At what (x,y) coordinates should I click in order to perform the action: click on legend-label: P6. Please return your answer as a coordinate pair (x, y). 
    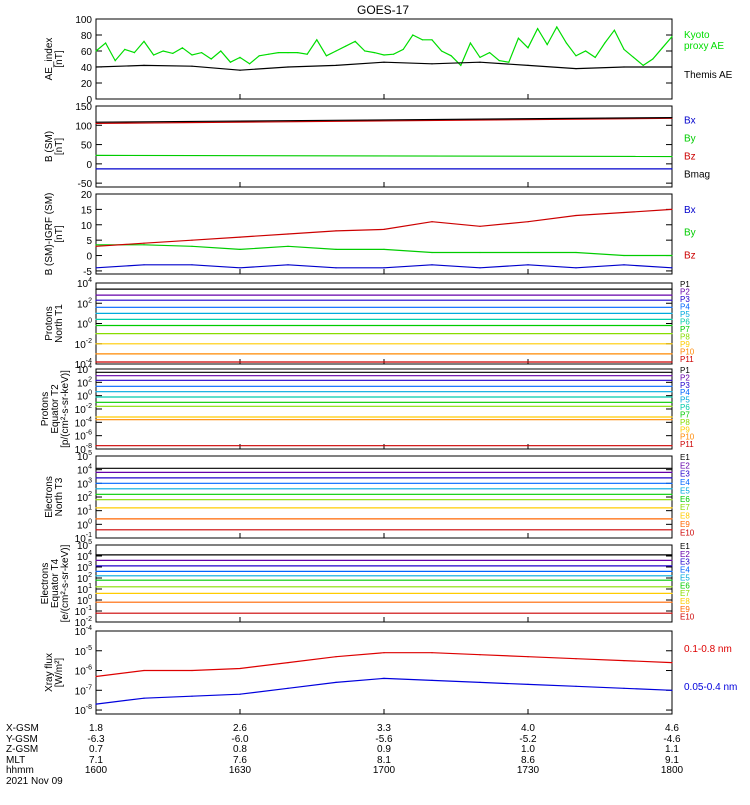
    Looking at the image, I should click on (685, 407).